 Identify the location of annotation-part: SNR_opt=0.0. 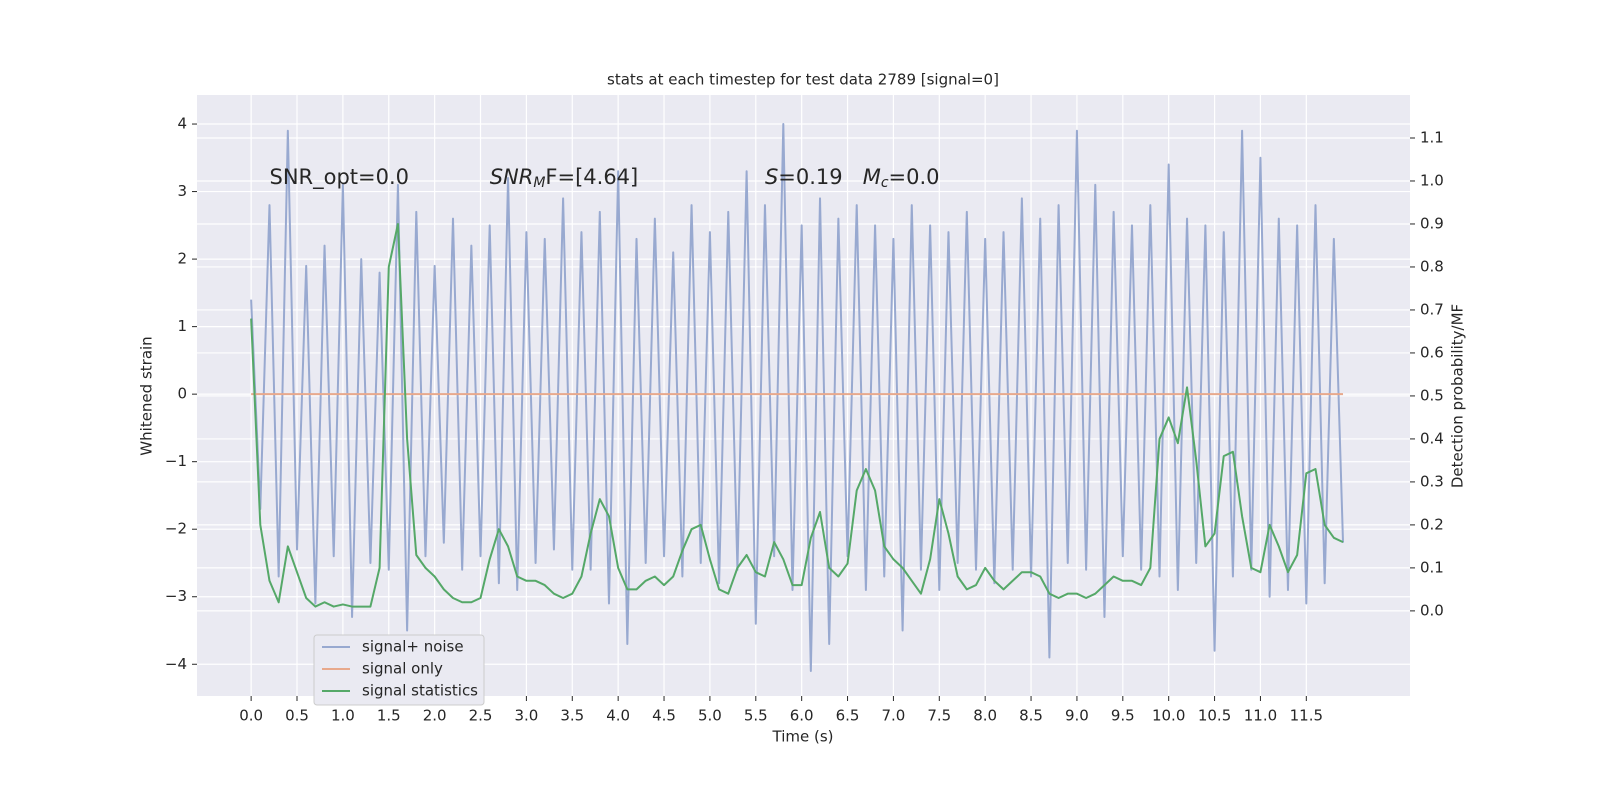
(339, 177).